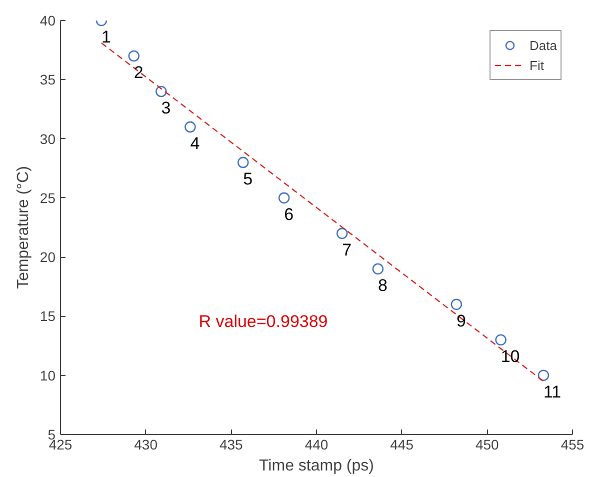  What do you see at coordinates (231, 444) in the screenshot?
I see `x-tick-label: 435` at bounding box center [231, 444].